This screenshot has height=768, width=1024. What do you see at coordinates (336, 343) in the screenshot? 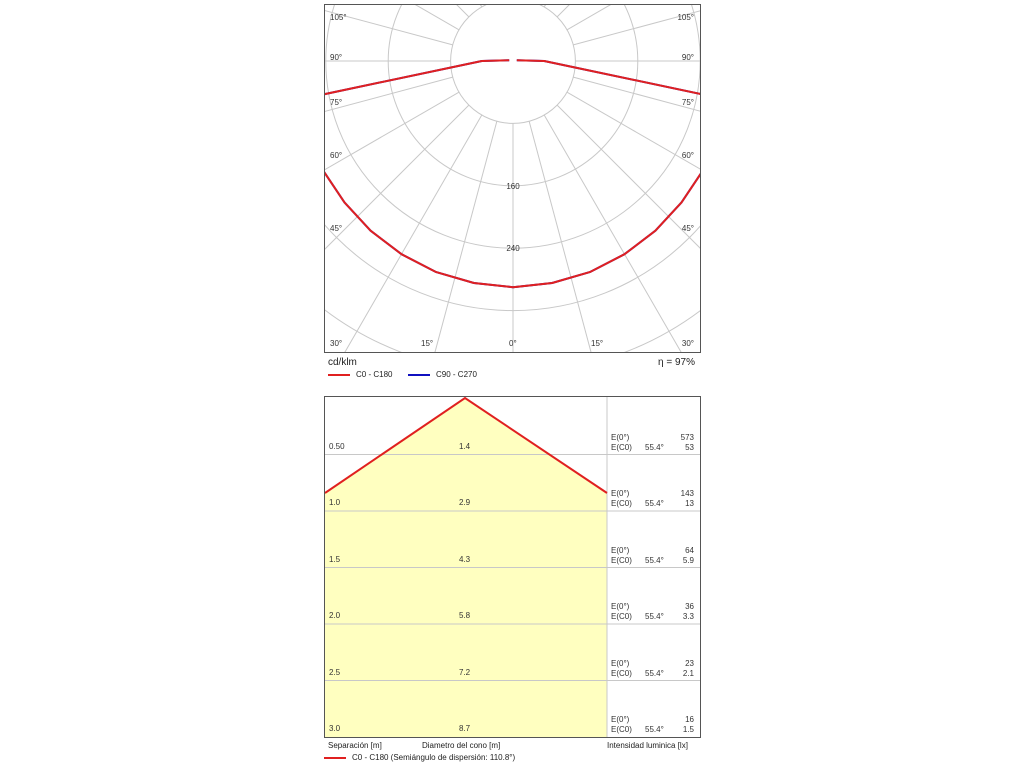
I see `angle-label-left: 30°` at bounding box center [336, 343].